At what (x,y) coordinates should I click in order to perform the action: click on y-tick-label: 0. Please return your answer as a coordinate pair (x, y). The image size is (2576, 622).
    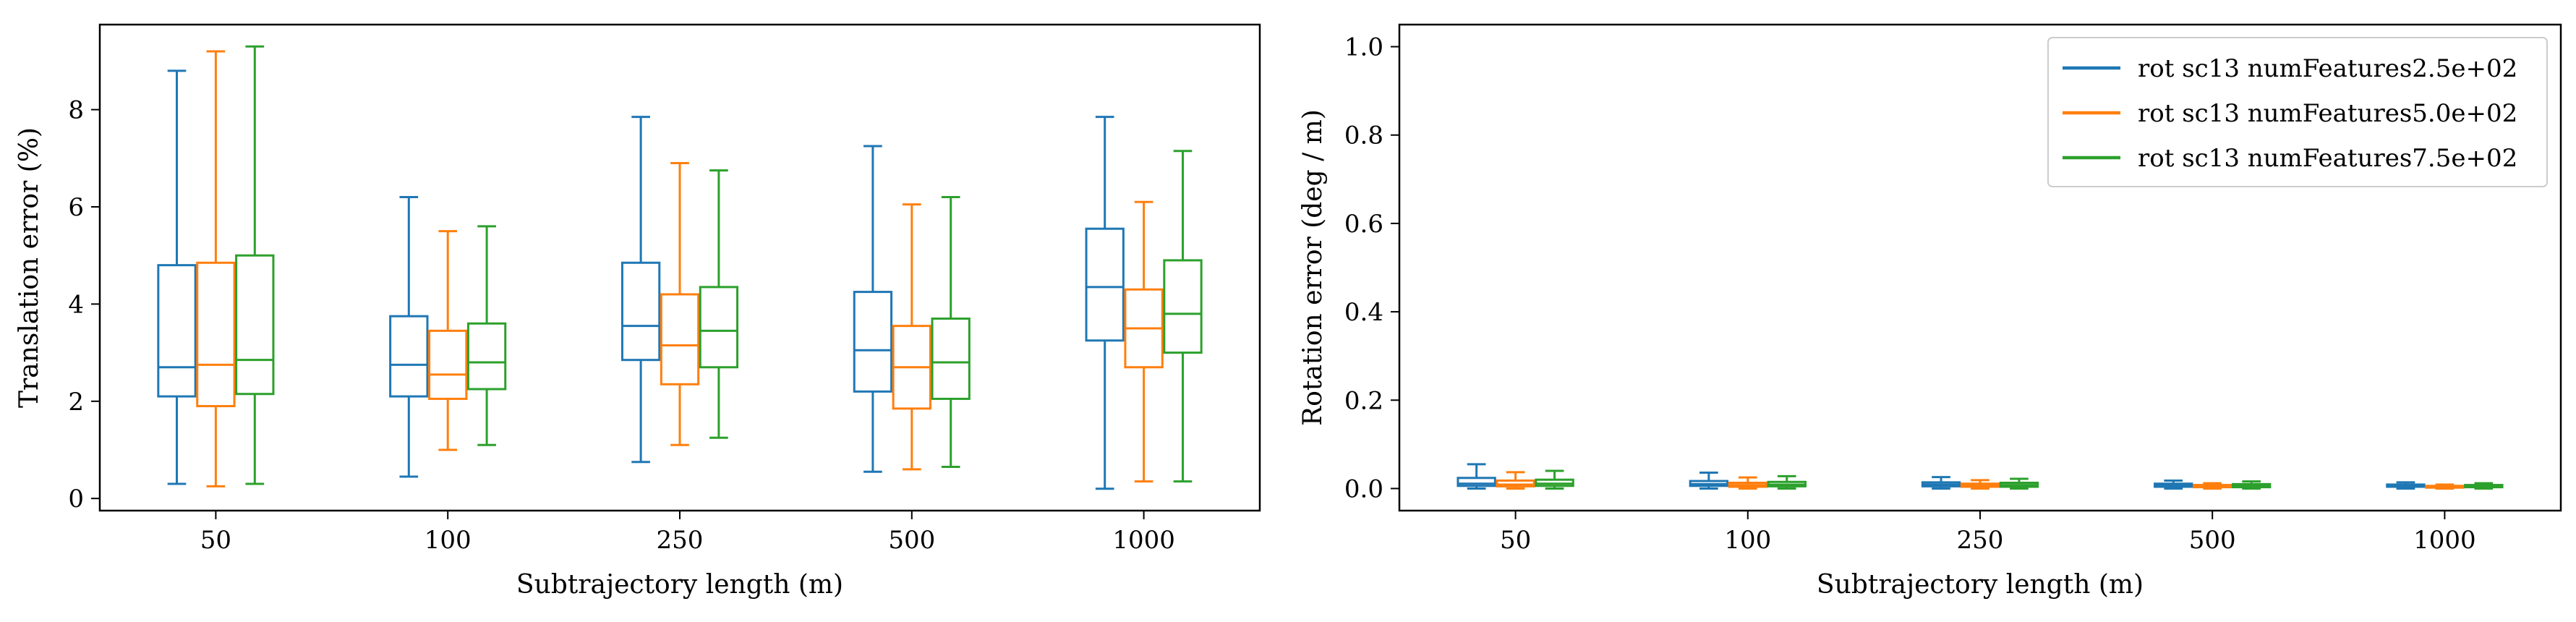
    Looking at the image, I should click on (76, 499).